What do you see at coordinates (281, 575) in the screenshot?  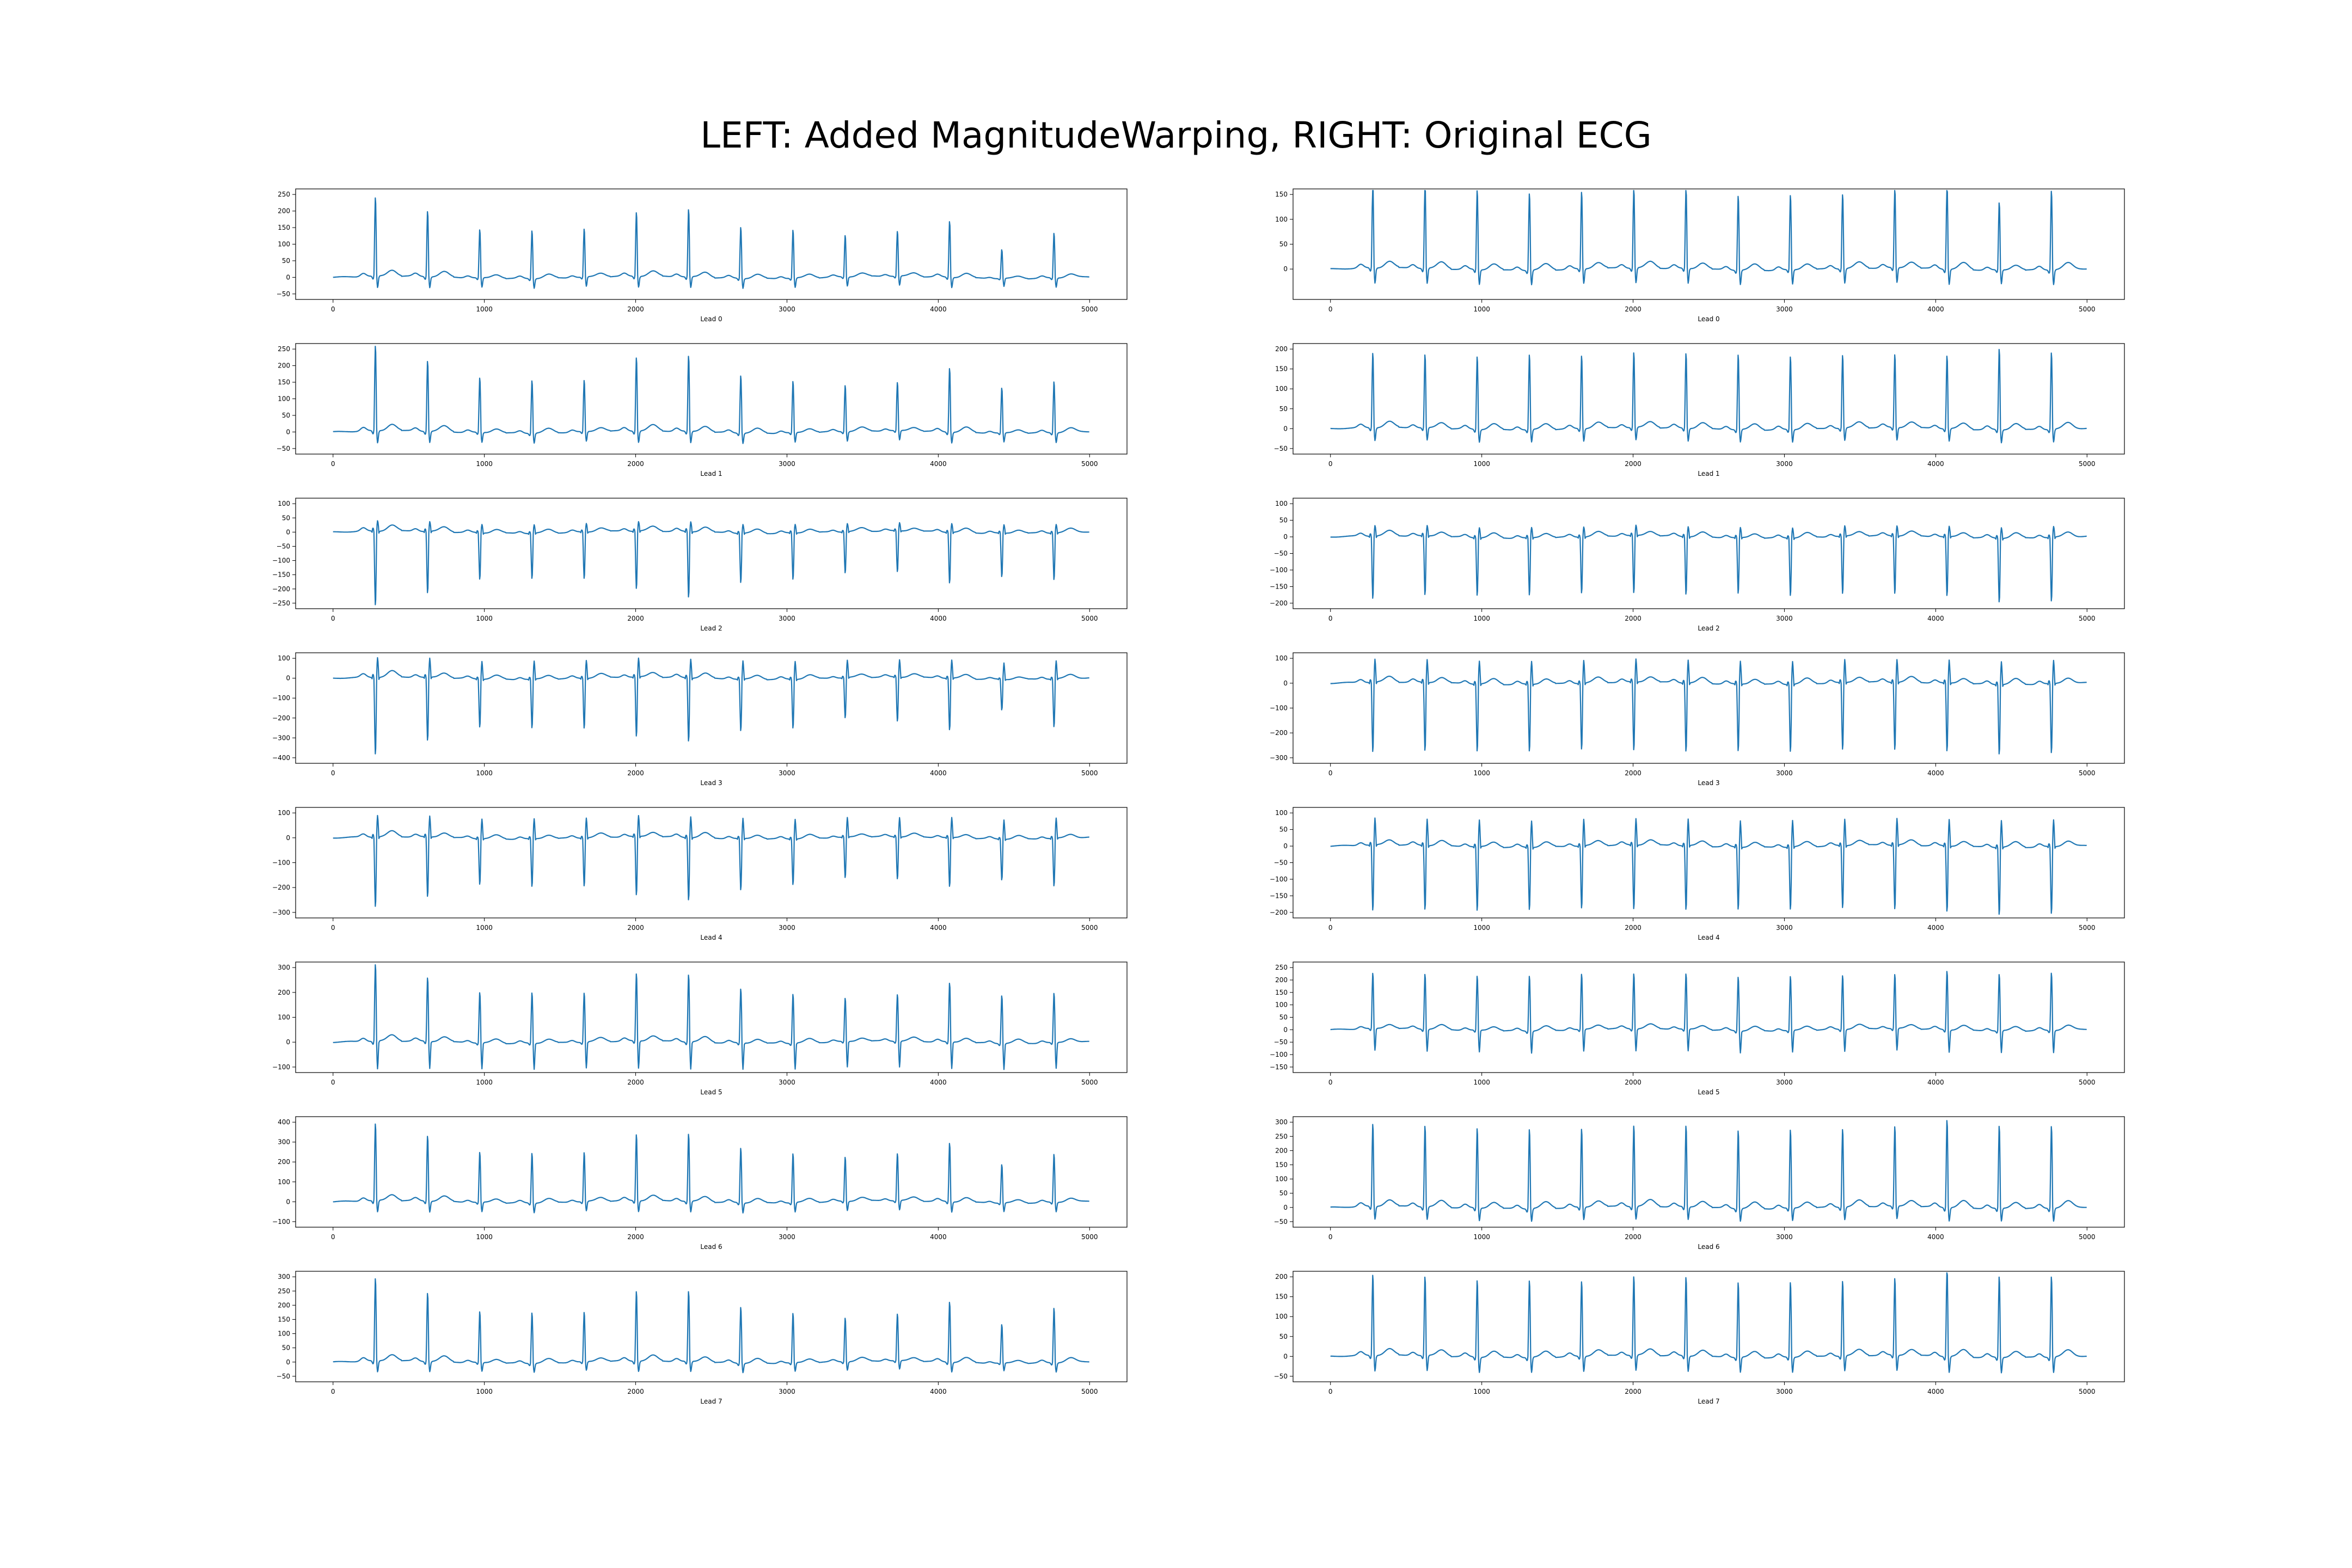 I see `left-lead-2-ytick-label-2: −150` at bounding box center [281, 575].